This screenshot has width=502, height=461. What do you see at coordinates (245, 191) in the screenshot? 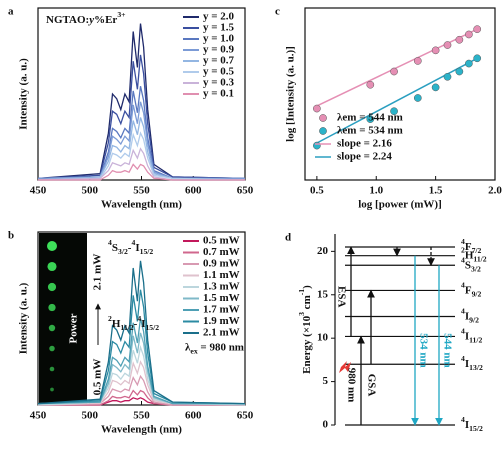
I see `x-tick-label: 650` at bounding box center [245, 191].